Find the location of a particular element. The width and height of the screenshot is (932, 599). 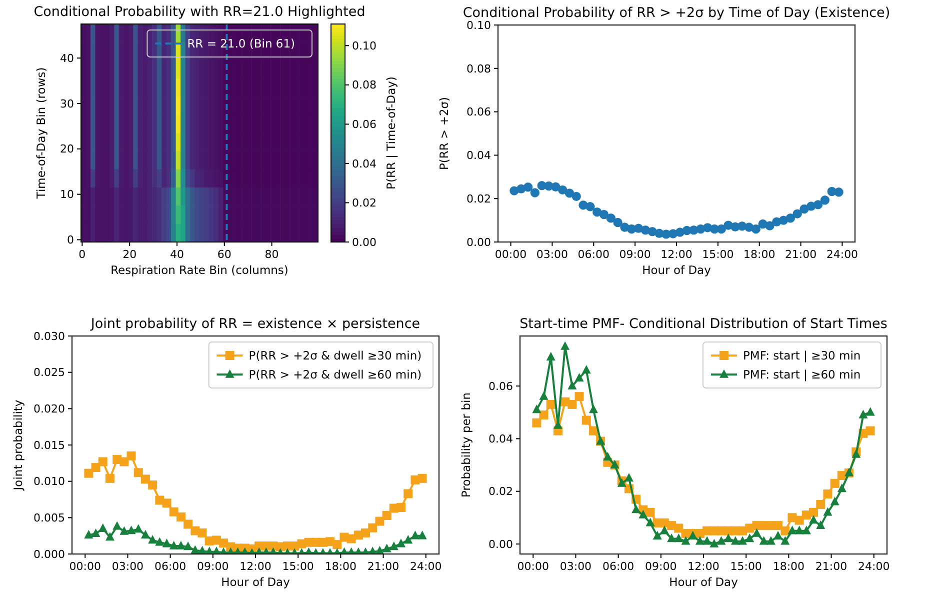

x-tick-label: 12:00 is located at coordinates (704, 566).